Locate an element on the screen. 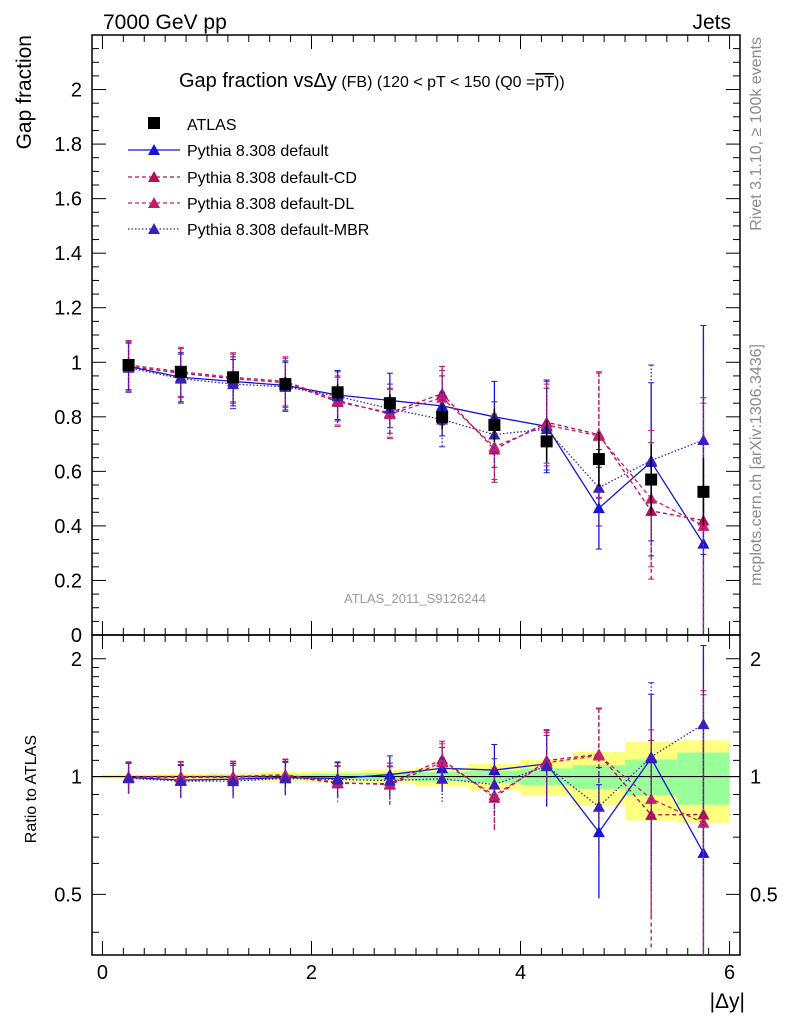  mcplots-label: mcplots.cern.ch [arXiv:1306.3436] is located at coordinates (756, 465).